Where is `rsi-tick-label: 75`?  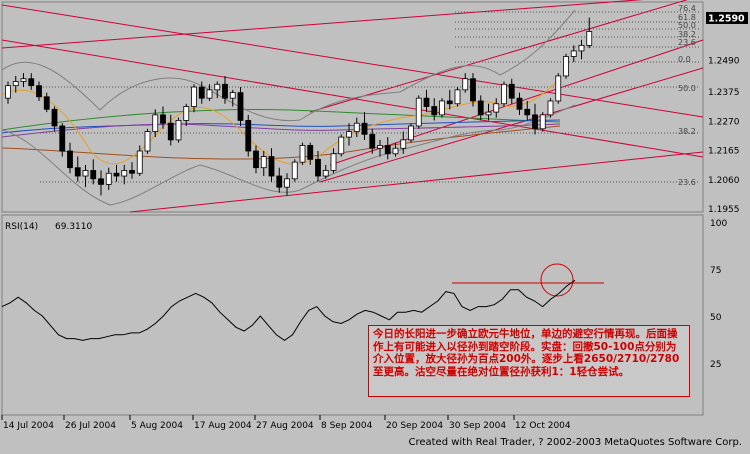 rsi-tick-label: 75 is located at coordinates (715, 271).